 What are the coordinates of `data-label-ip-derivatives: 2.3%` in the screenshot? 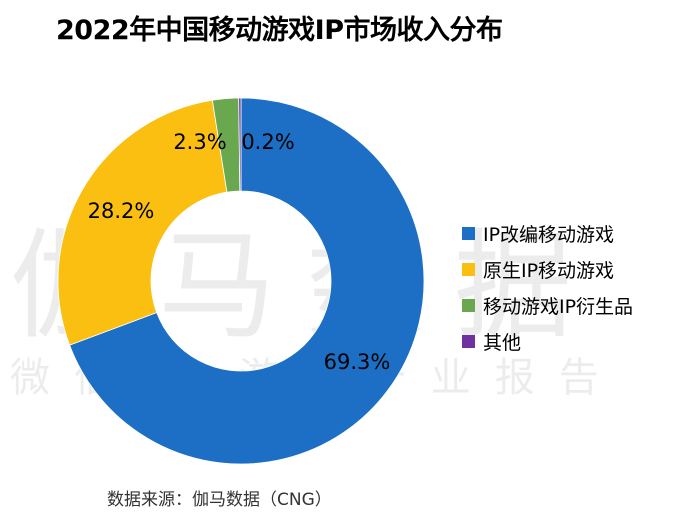 It's located at (199, 142).